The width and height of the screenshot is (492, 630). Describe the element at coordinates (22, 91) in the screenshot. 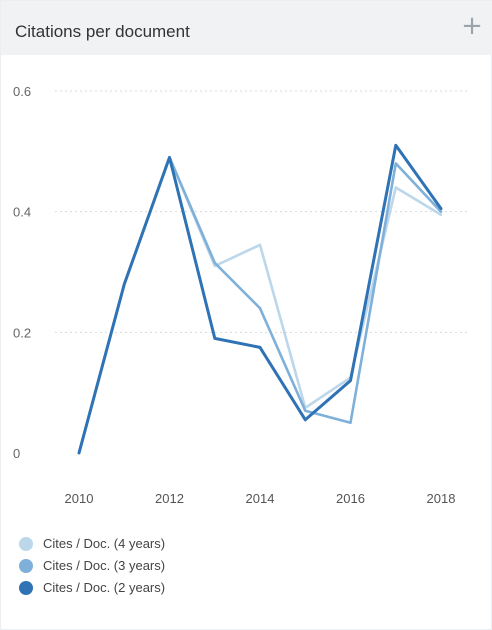

I see `y-tick-label: 0.6` at that location.